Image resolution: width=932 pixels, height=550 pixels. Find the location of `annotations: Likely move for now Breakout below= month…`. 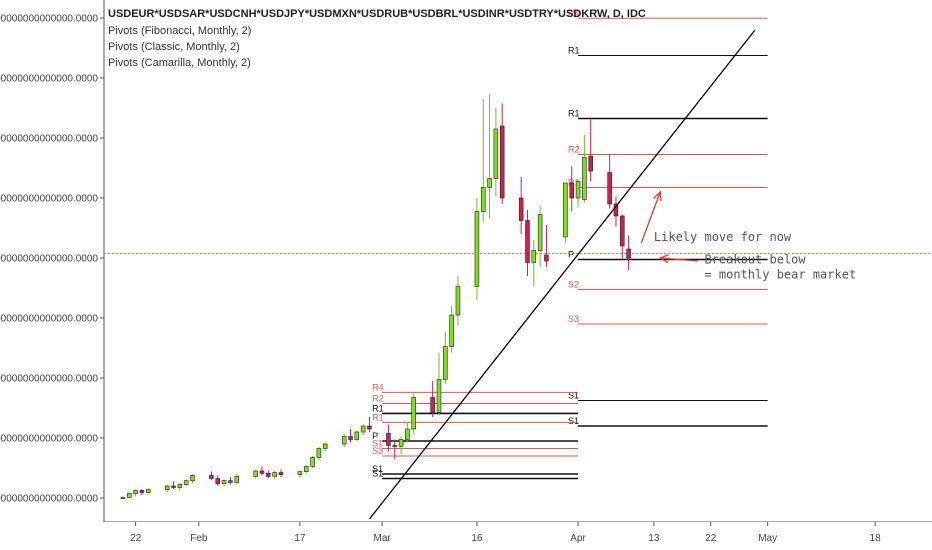

annotations: Likely move for now Breakout below= month… is located at coordinates (748, 236).